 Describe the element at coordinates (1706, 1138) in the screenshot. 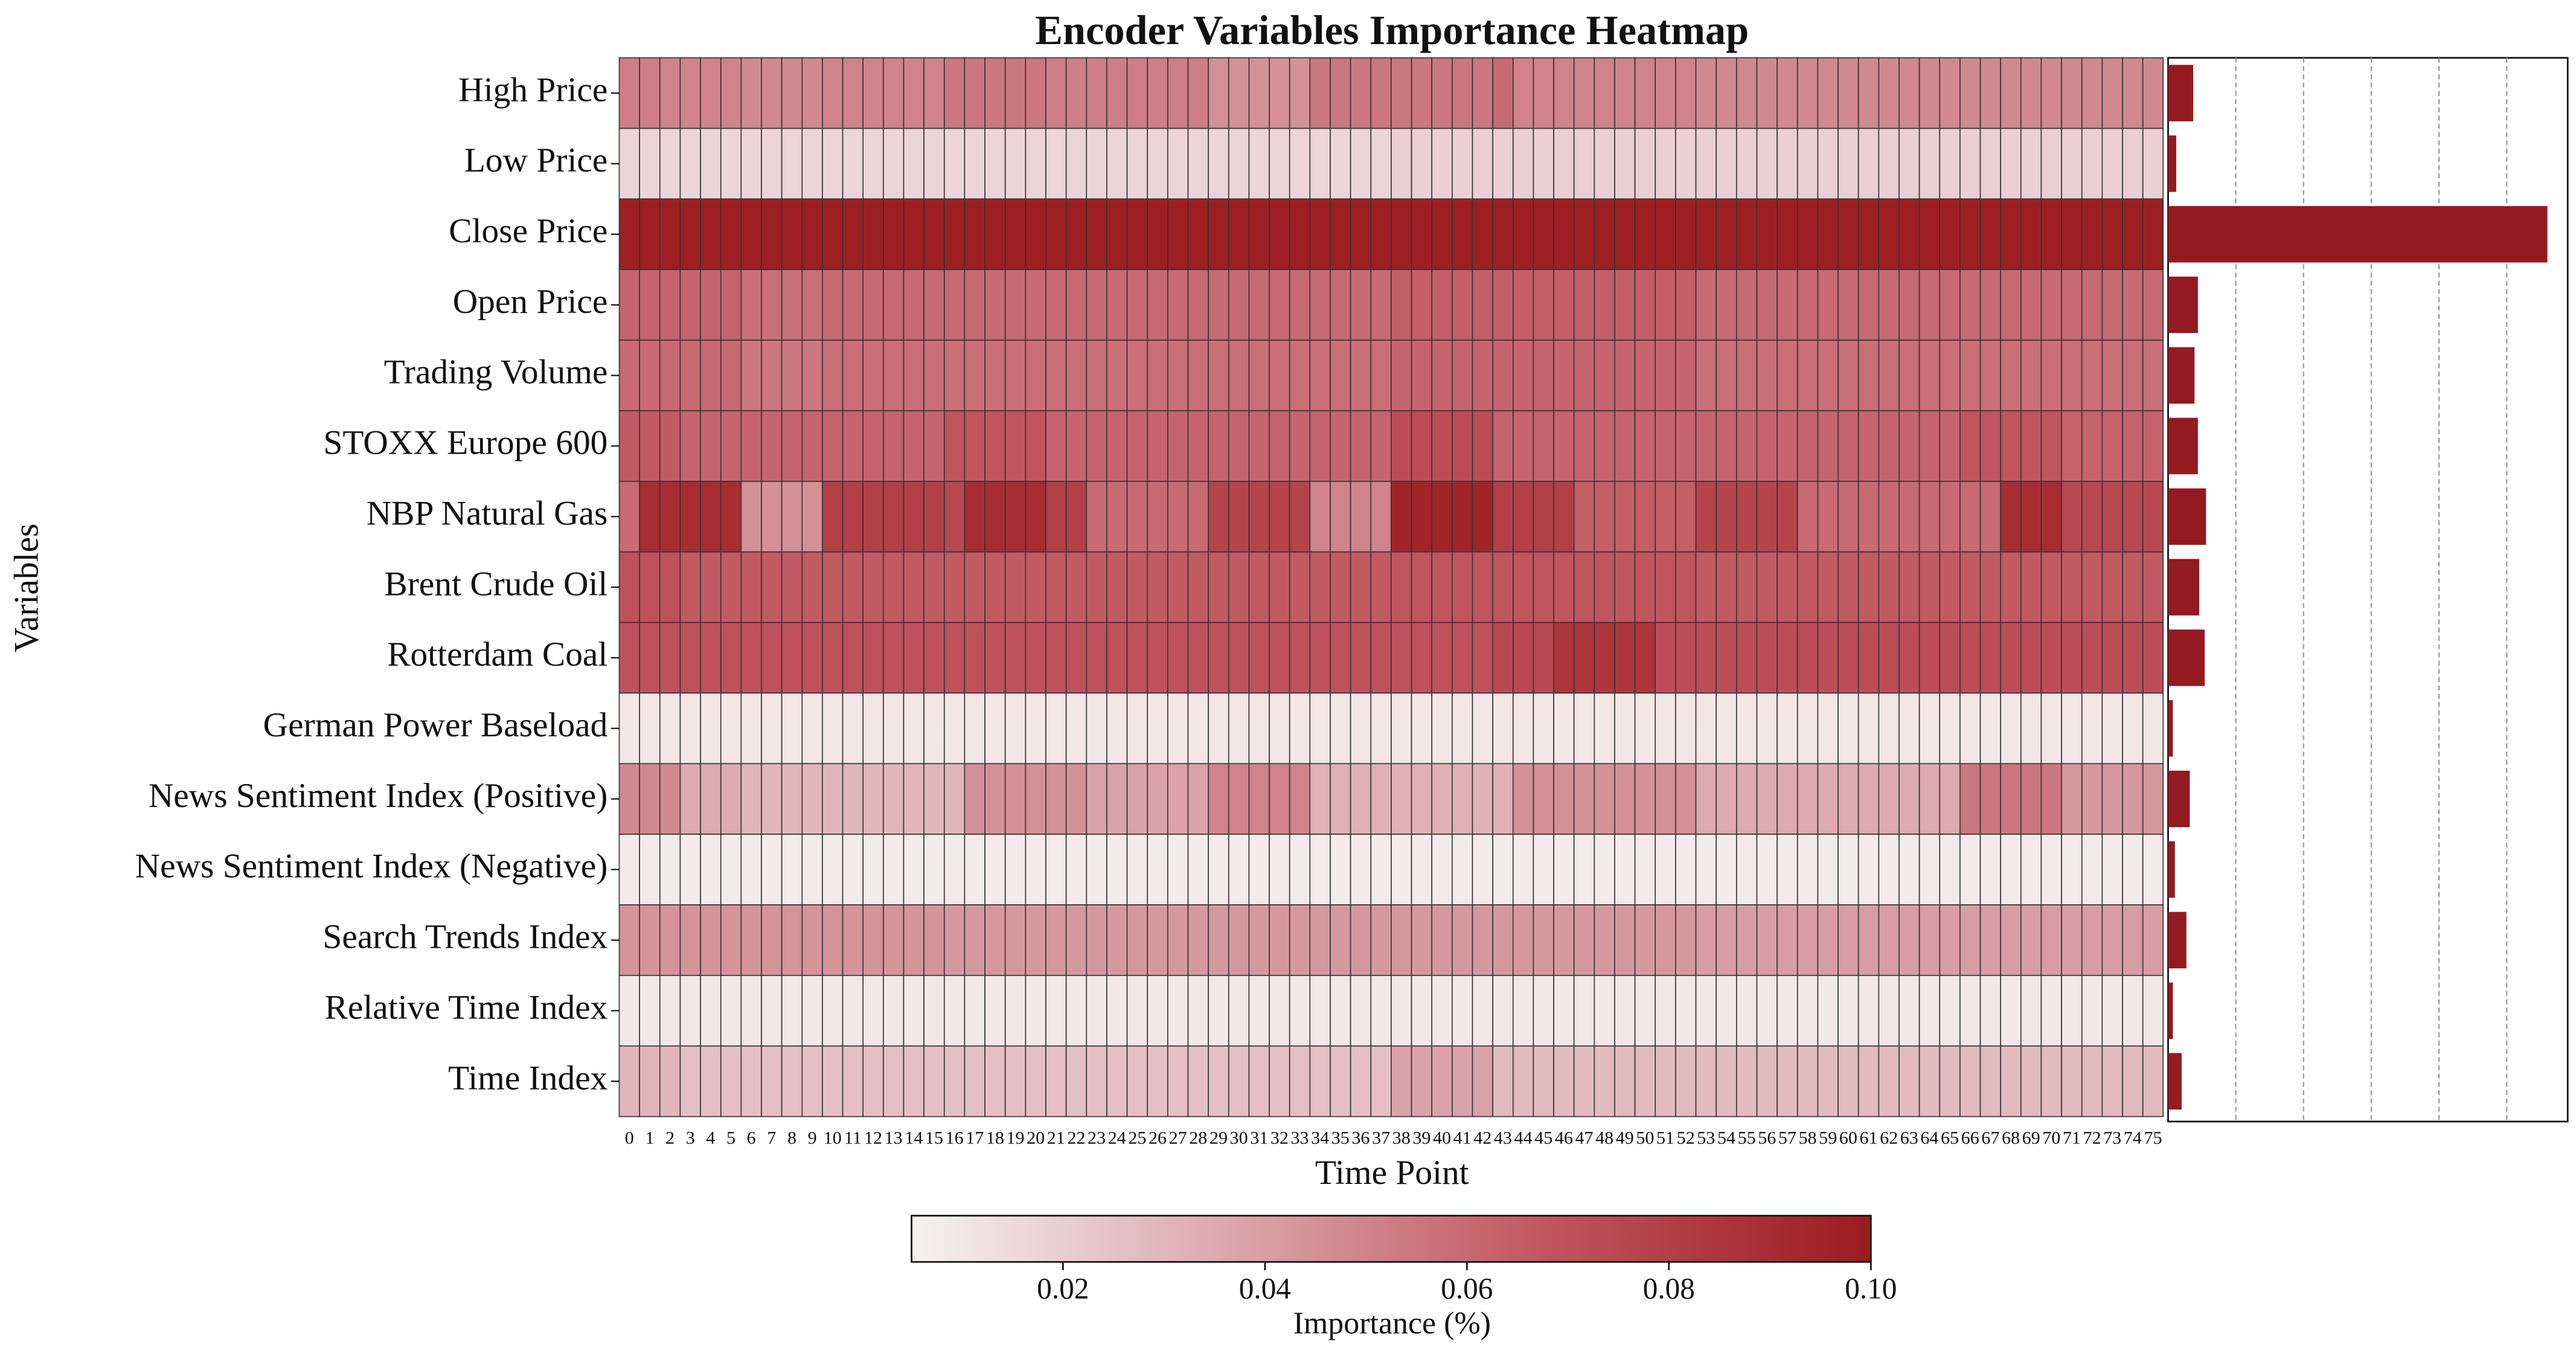

I see `x-tick-label: 53` at that location.